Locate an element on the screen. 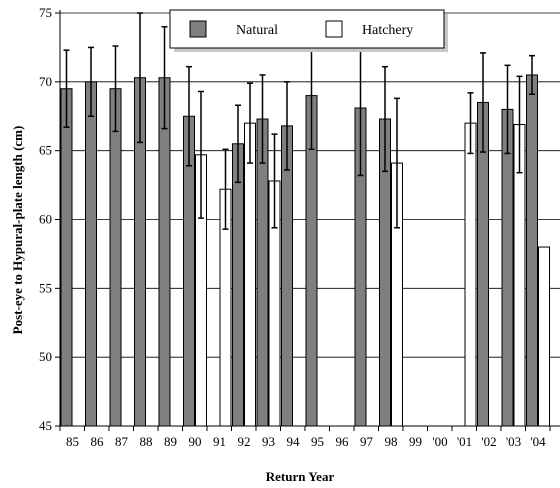 The height and width of the screenshot is (488, 560). legend: Natural Hatchery is located at coordinates (308, 30).